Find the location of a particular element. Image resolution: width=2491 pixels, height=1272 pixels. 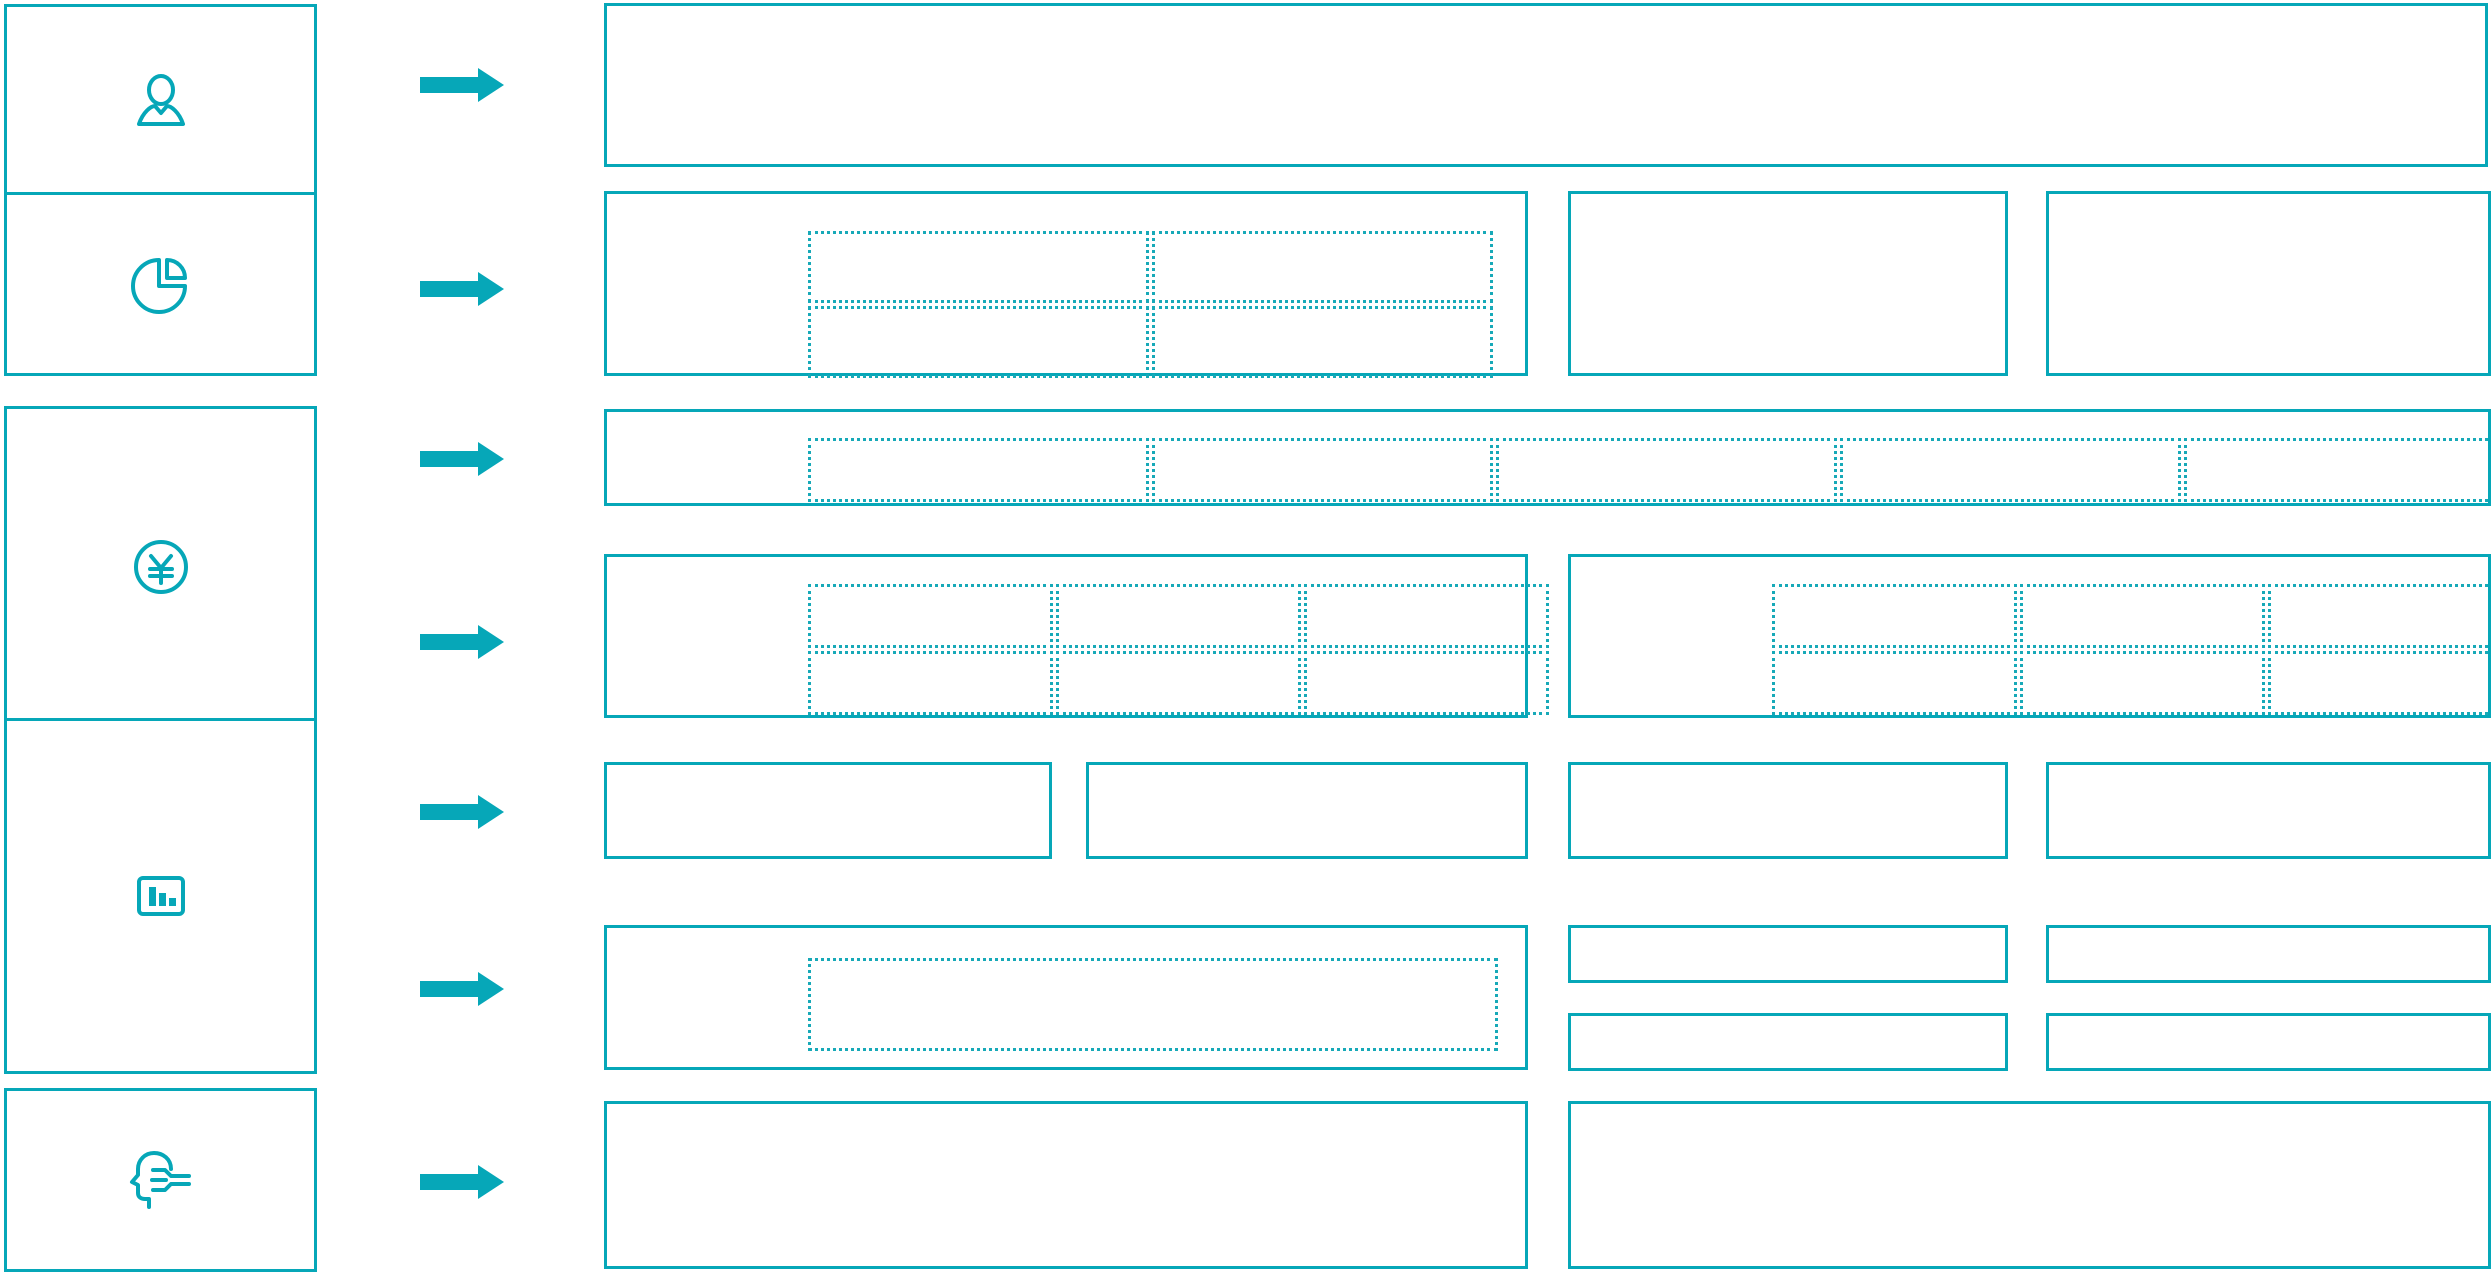

bar-chart-icon is located at coordinates (161, 896).